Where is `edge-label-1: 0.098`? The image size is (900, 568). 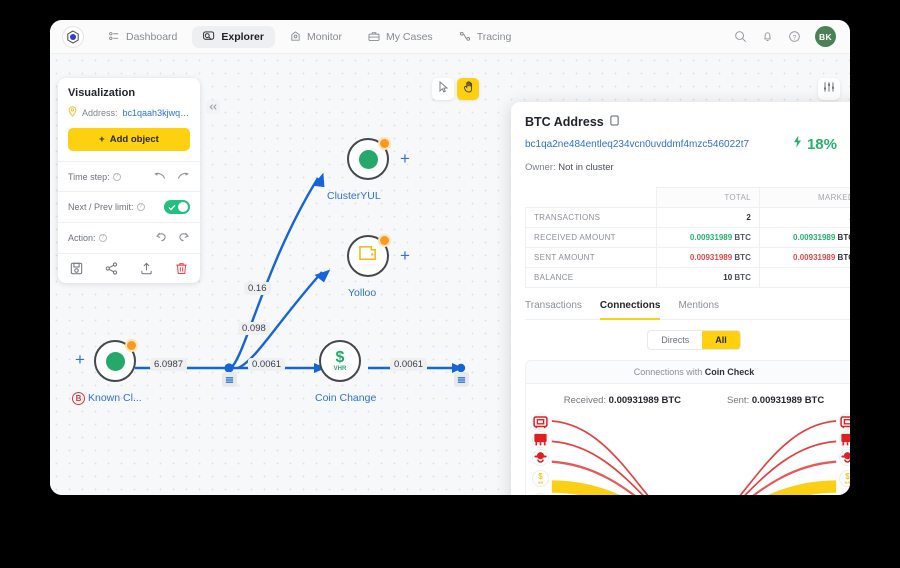
edge-label-1: 0.098 is located at coordinates (254, 328).